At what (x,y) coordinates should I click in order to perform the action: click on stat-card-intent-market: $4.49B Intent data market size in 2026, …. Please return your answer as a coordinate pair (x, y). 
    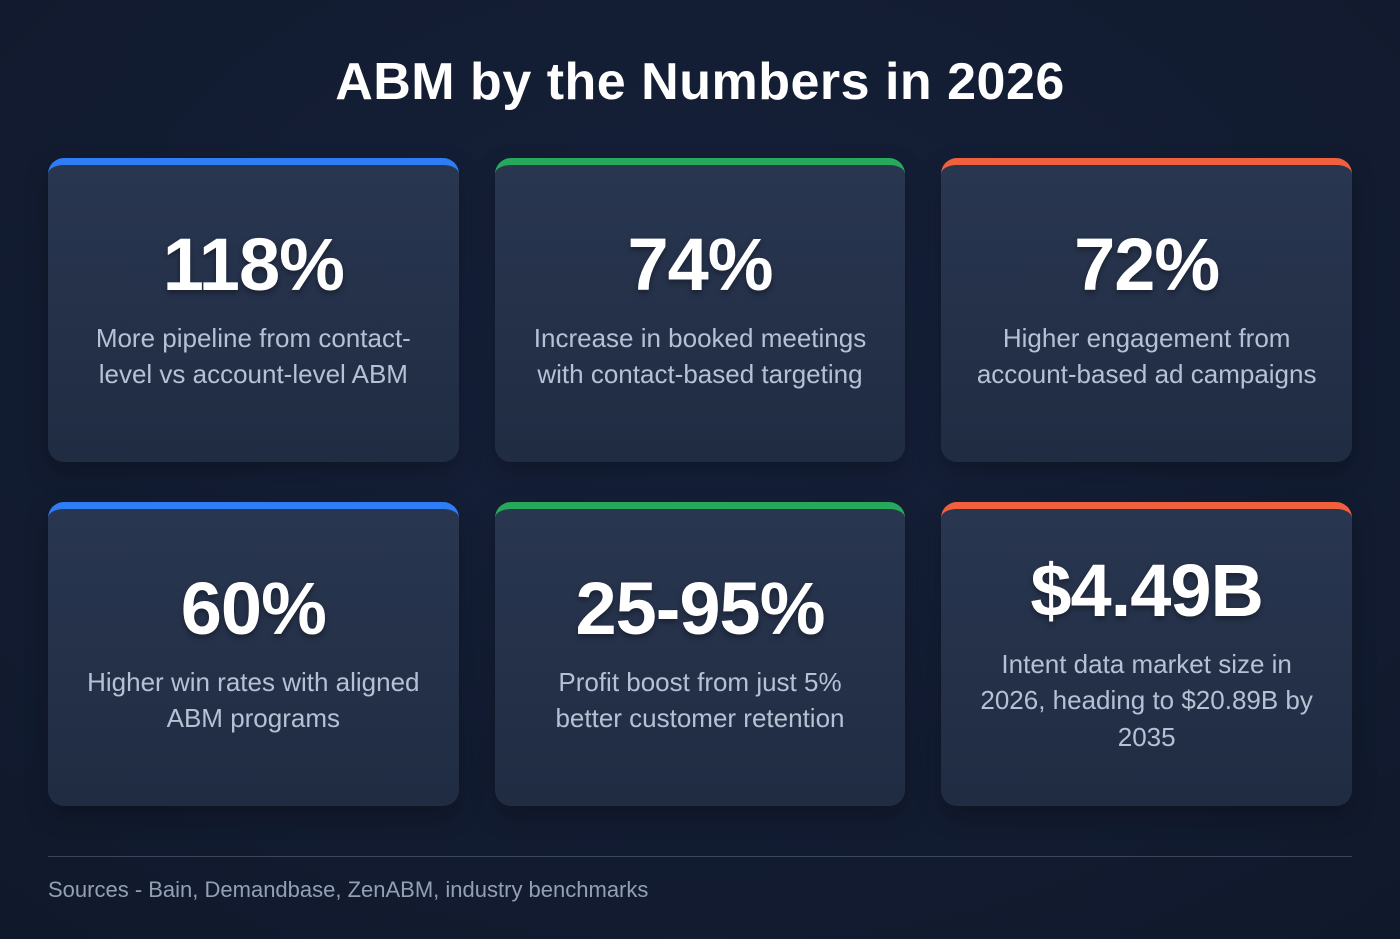
    Looking at the image, I should click on (1146, 654).